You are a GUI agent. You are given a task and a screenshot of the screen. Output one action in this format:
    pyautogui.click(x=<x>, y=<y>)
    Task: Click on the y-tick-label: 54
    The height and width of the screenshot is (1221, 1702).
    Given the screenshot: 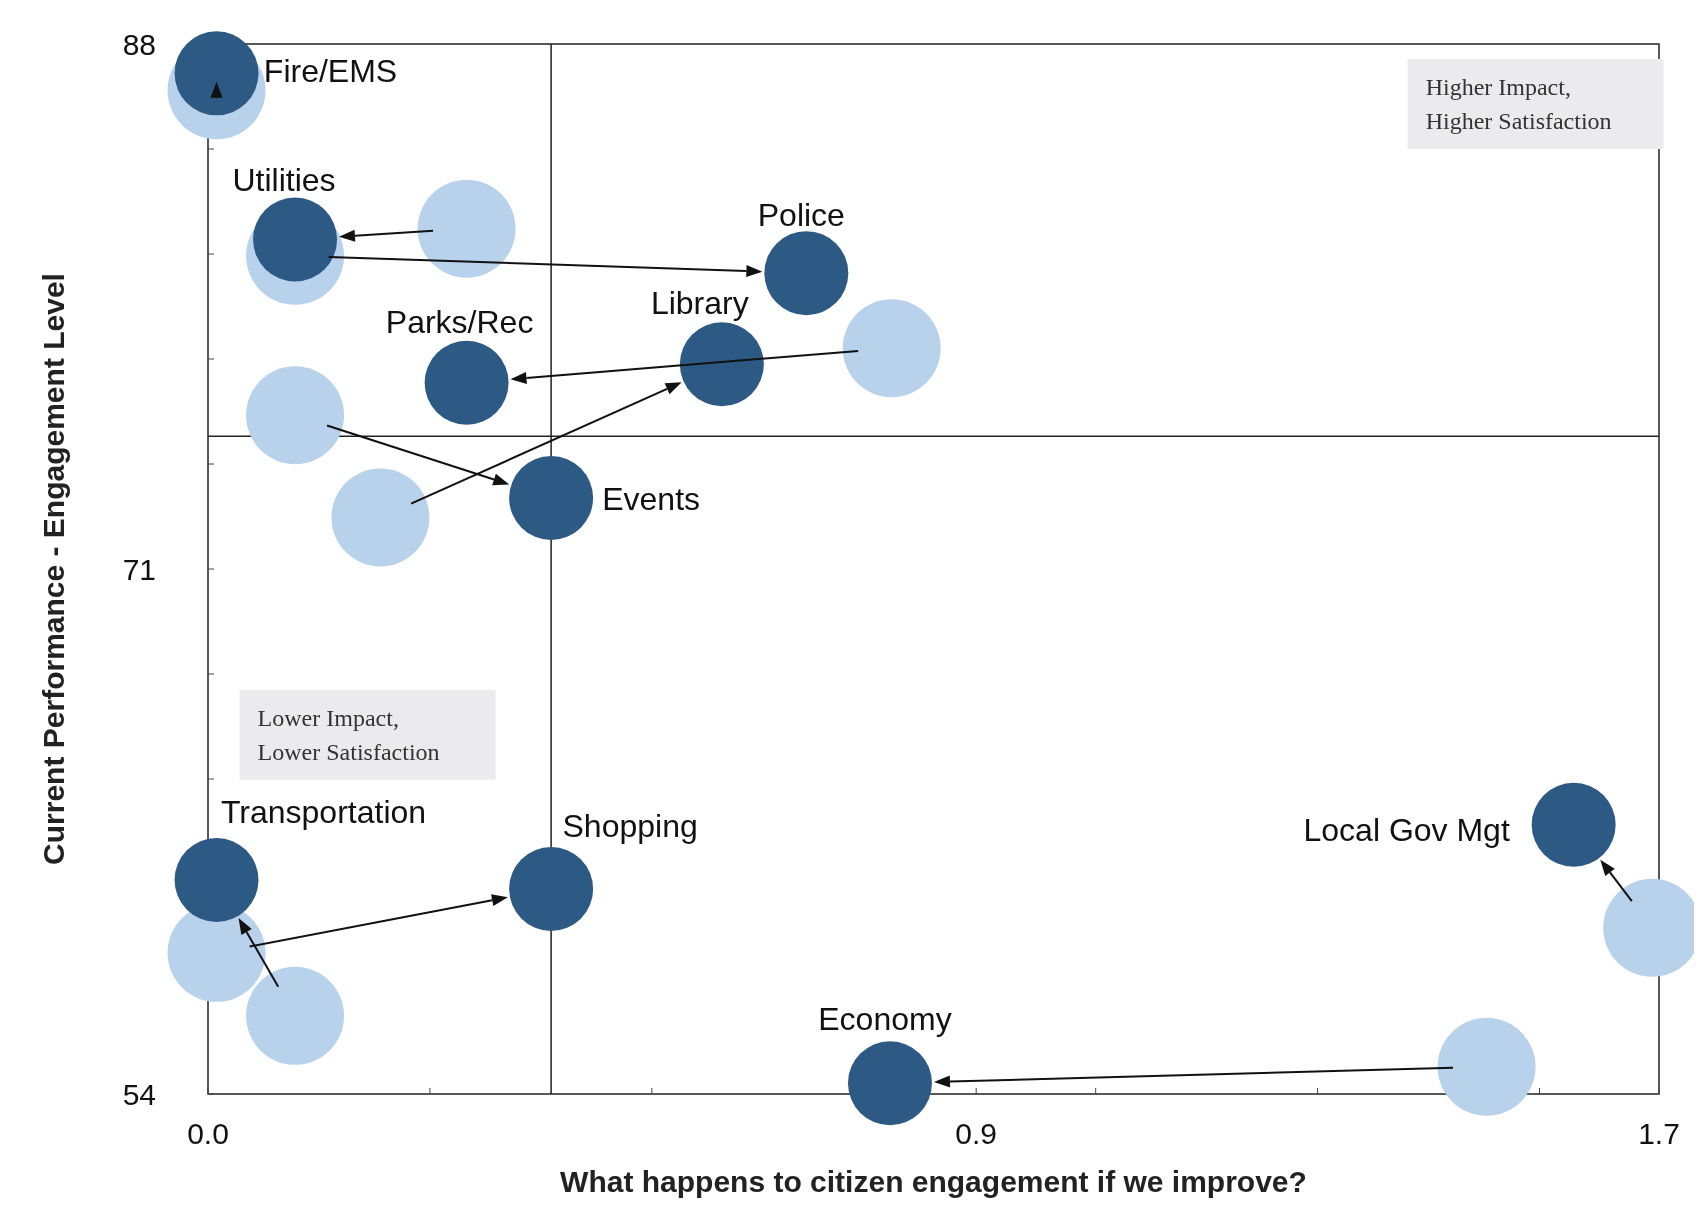 What is the action you would take?
    pyautogui.click(x=139, y=1094)
    